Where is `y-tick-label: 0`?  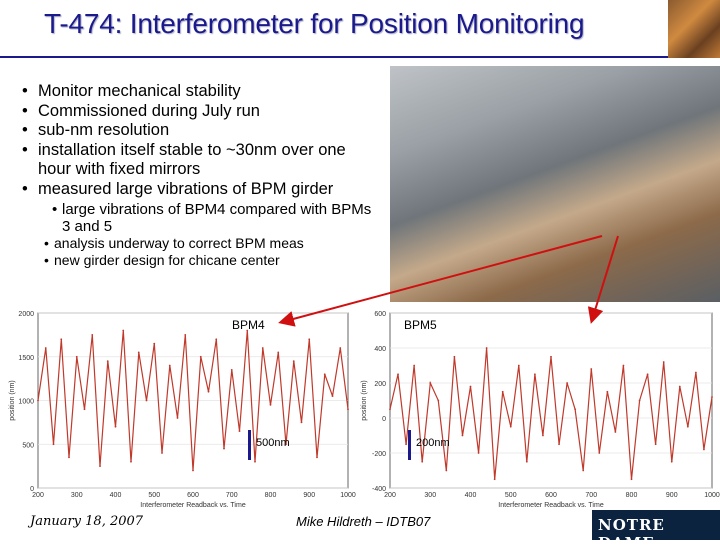 y-tick-label: 0 is located at coordinates (384, 419).